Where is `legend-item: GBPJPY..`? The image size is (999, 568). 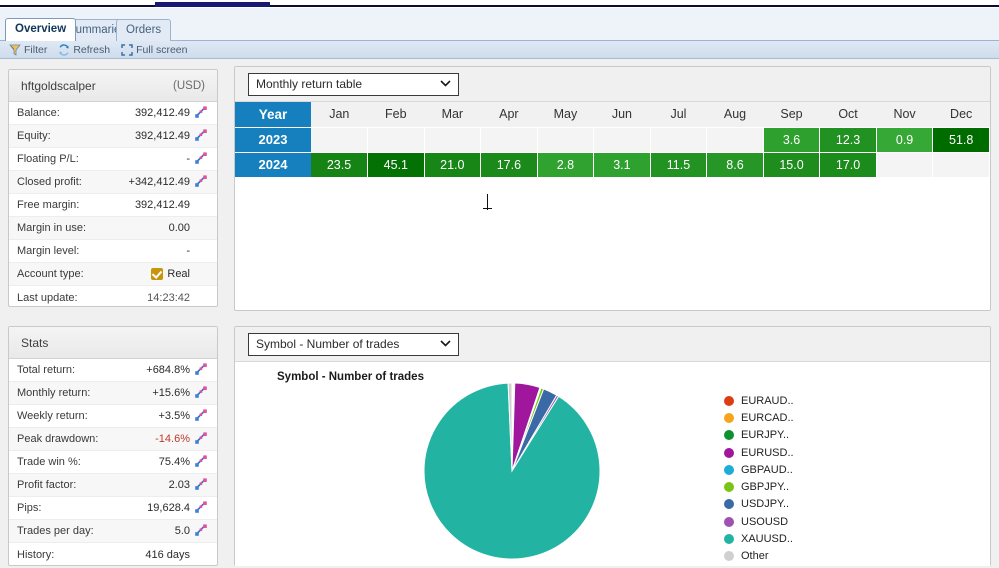
legend-item: GBPJPY.. is located at coordinates (759, 486).